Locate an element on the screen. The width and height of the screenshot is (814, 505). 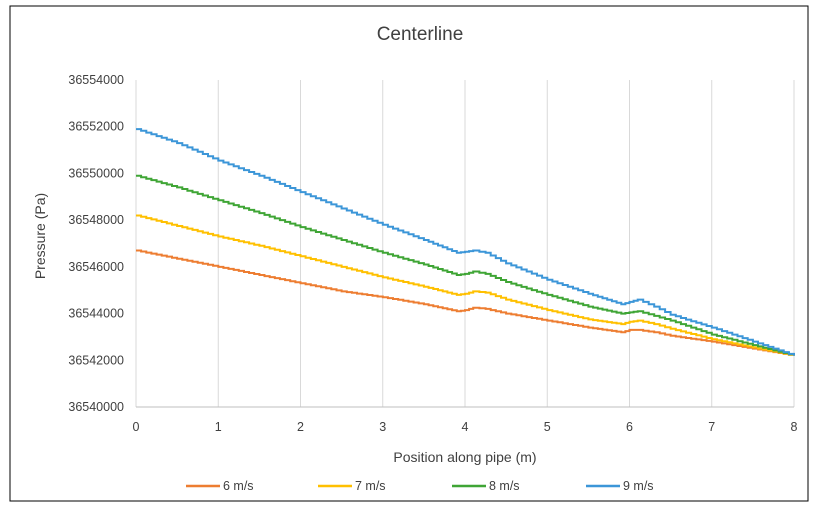
y-tick-label: 36542000 is located at coordinates (96, 360).